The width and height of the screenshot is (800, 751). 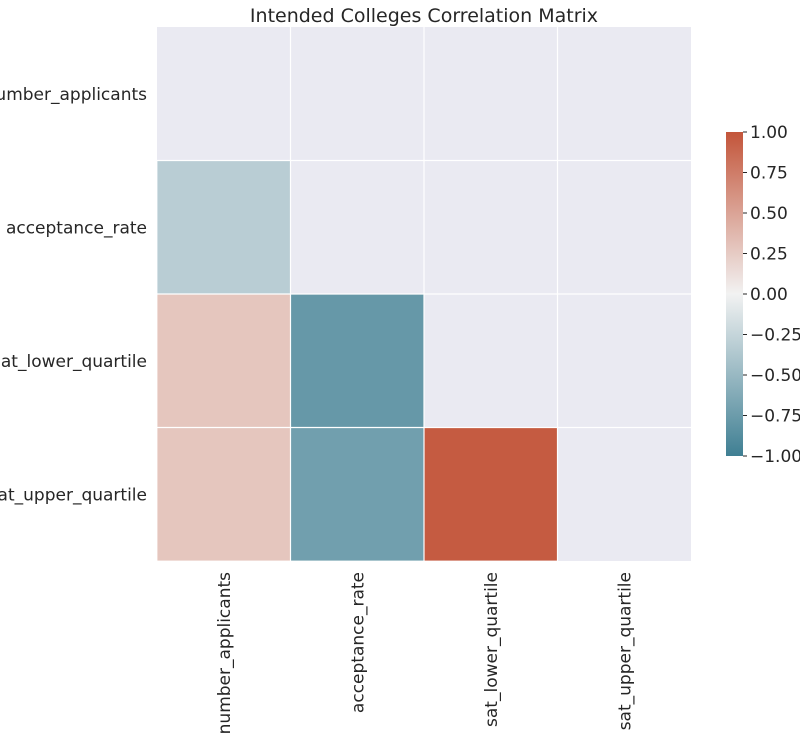 I want to click on column-label: sat_lower_quartile, so click(x=492, y=649).